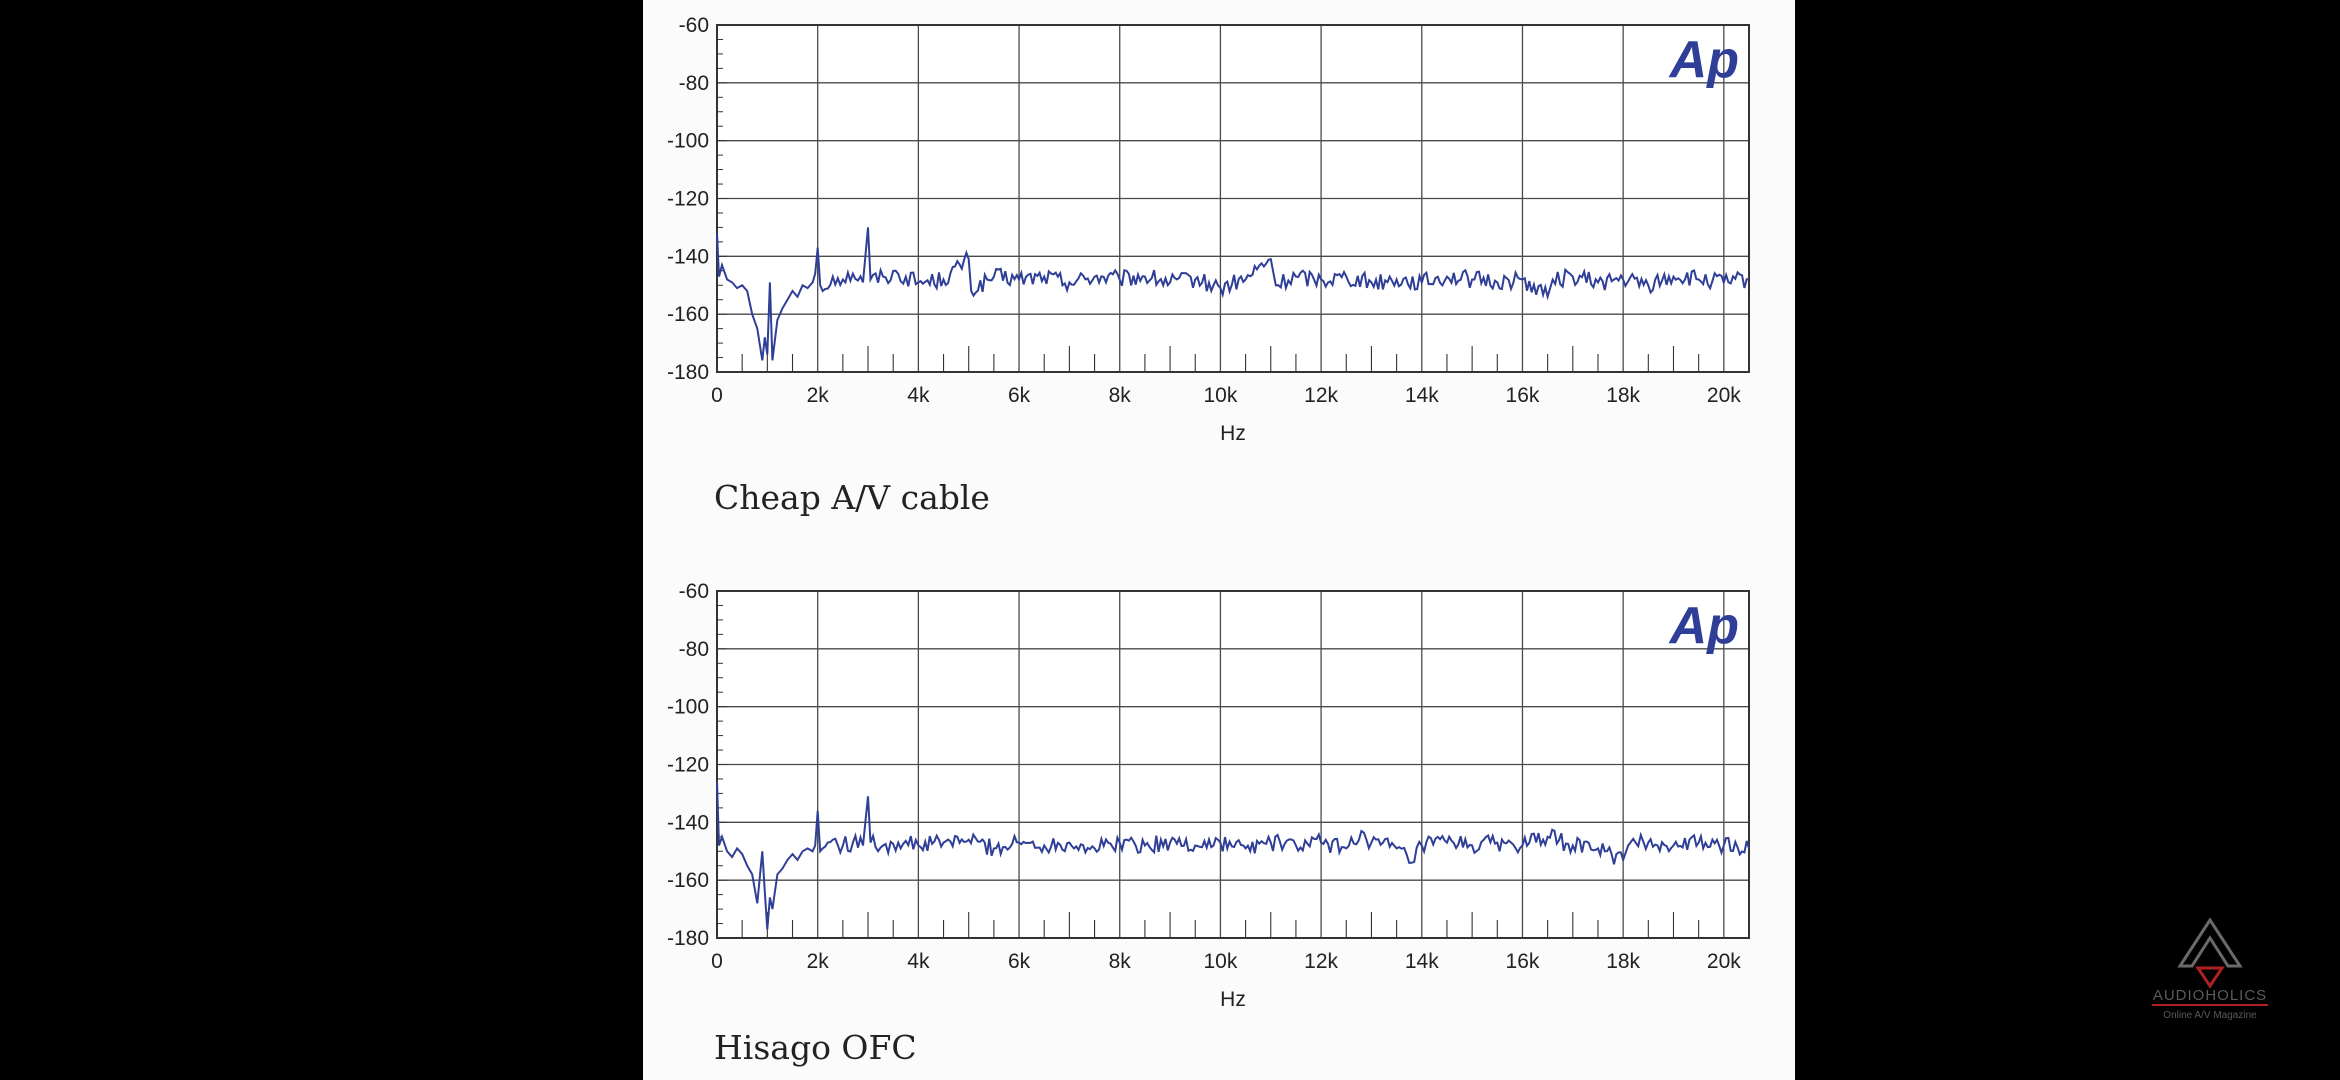  I want to click on caption-cheap-av-cable: Cheap A/V cable, so click(852, 497).